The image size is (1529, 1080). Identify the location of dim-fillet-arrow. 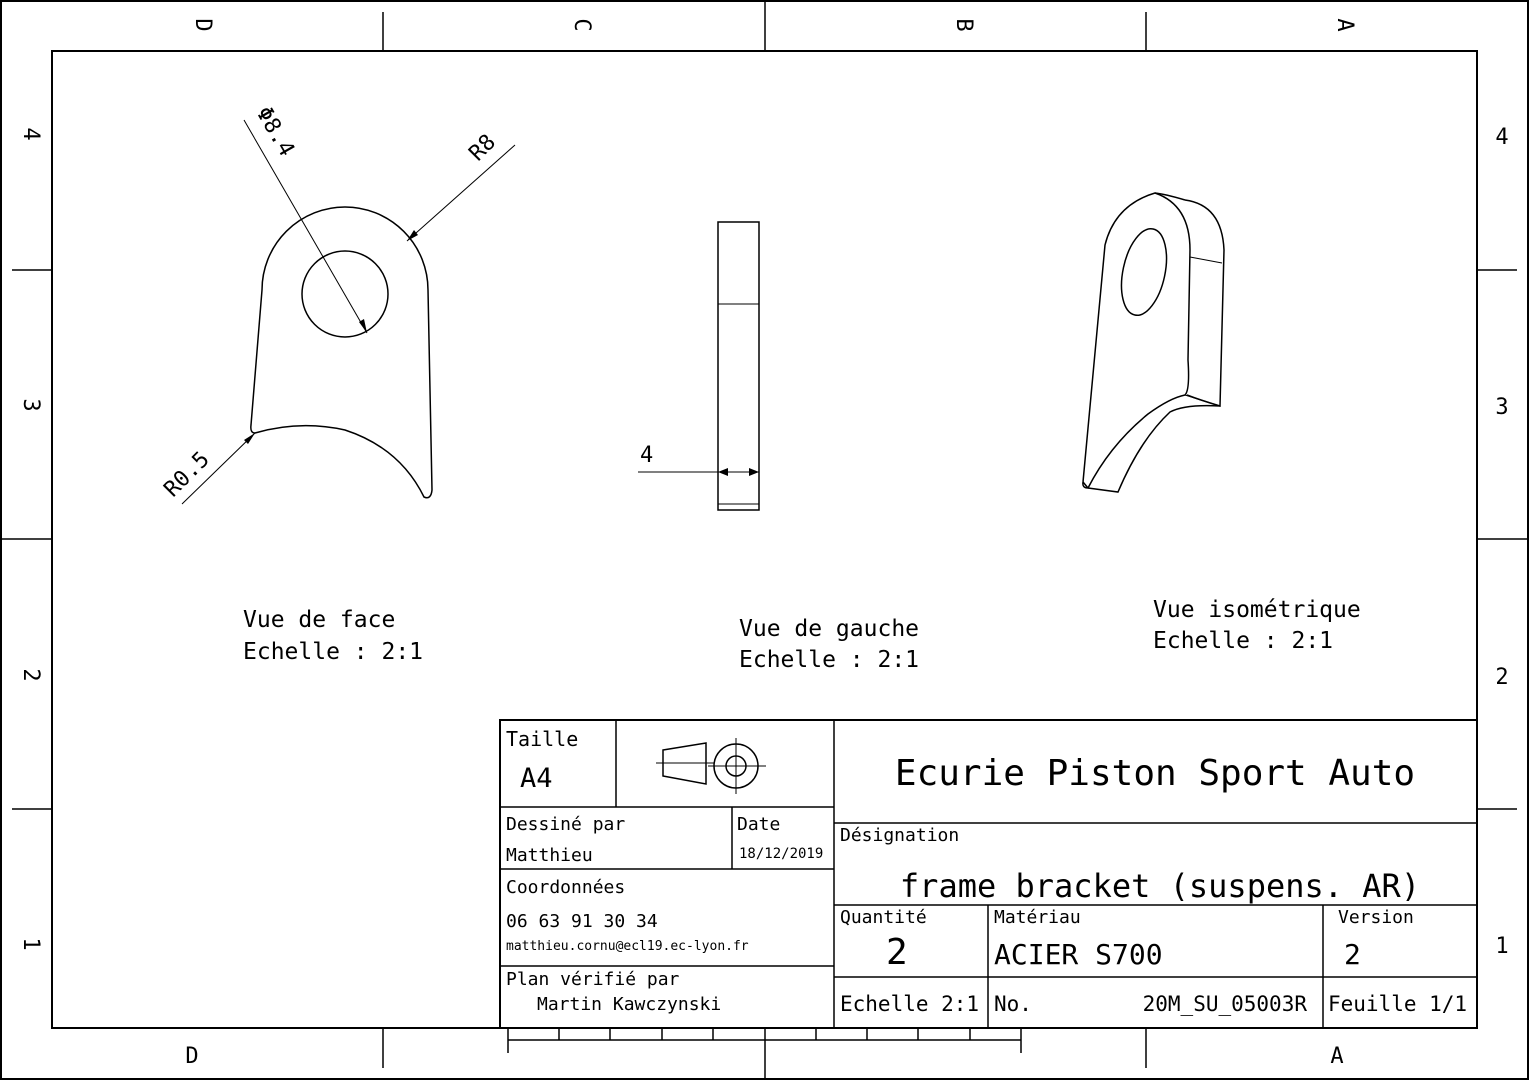
(249, 438).